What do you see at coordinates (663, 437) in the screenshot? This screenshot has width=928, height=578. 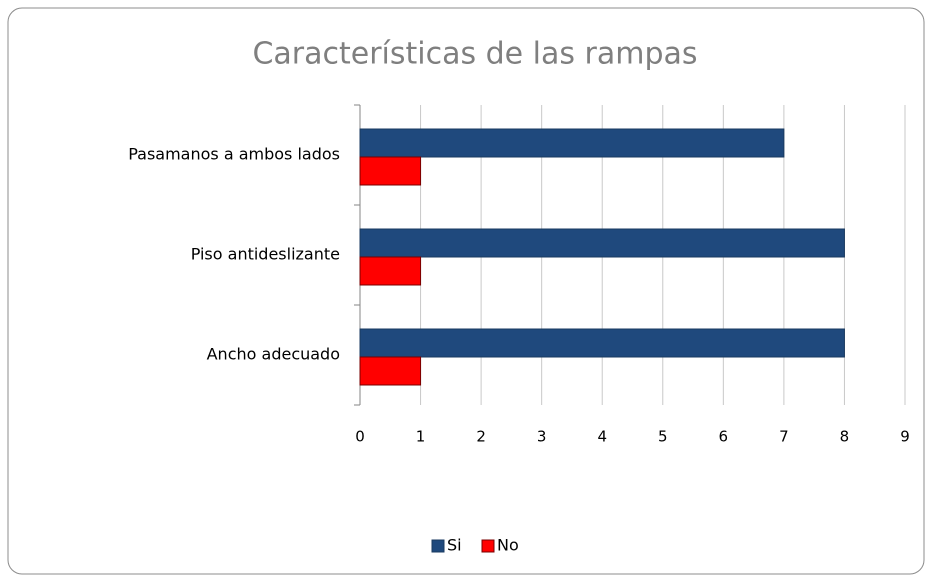 I see `x-tick-label: 5` at bounding box center [663, 437].